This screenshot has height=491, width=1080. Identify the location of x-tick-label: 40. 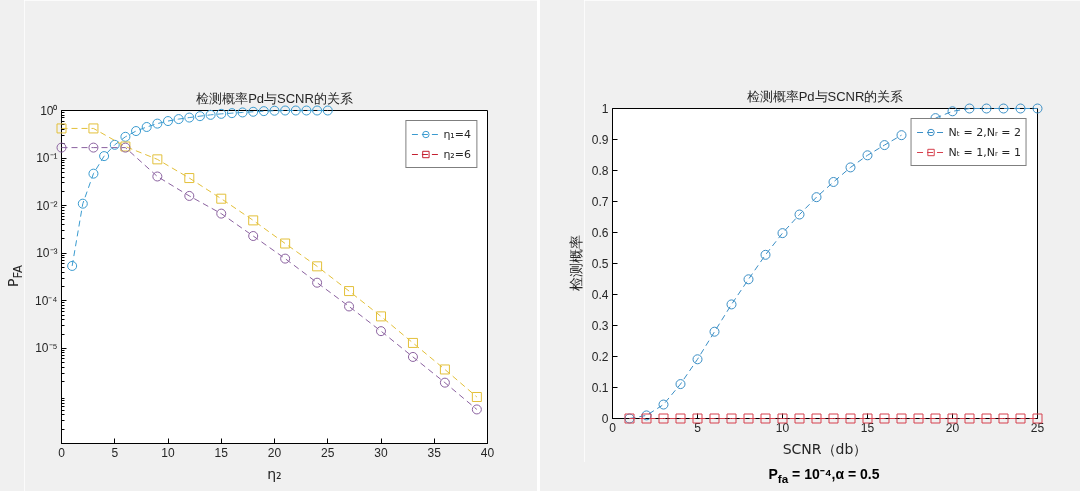
(487, 452).